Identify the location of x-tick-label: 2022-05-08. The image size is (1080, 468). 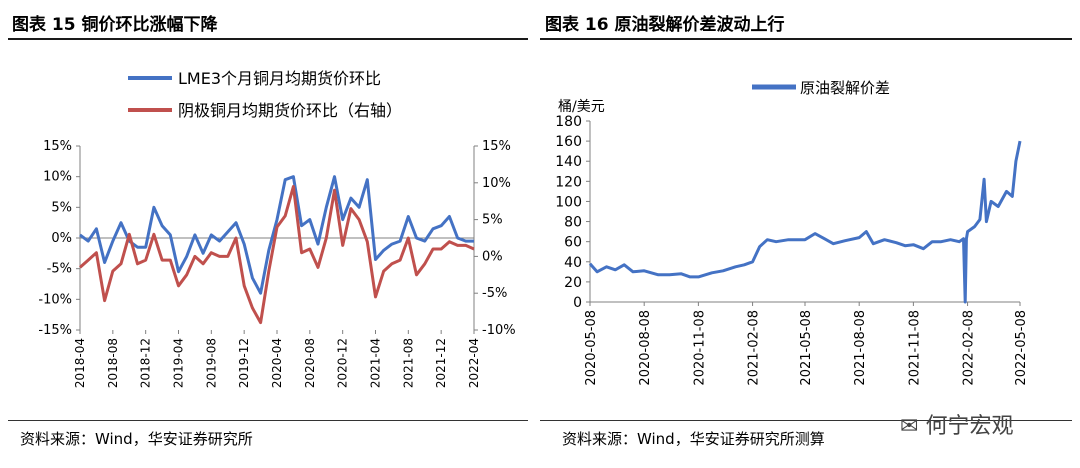
(1021, 348).